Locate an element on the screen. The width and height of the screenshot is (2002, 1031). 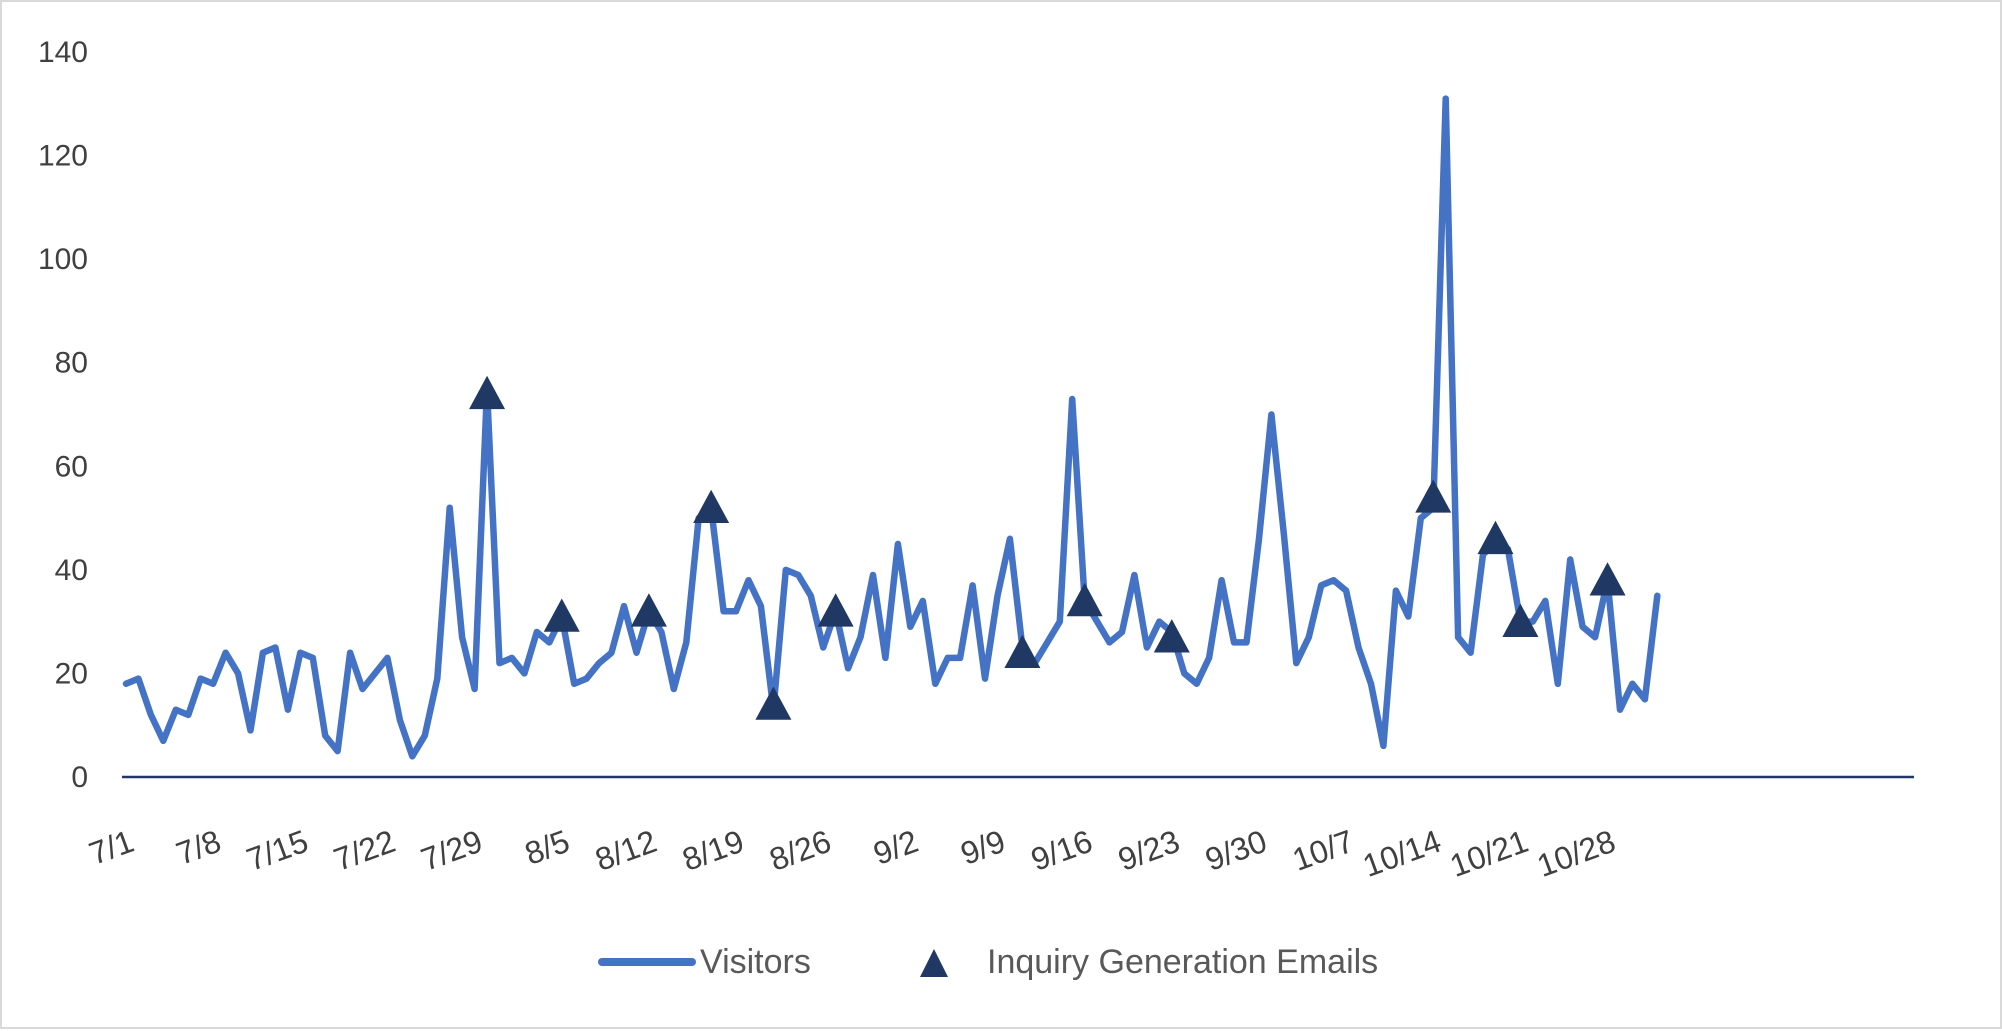
x-tick-label: 8/5 is located at coordinates (547, 847).